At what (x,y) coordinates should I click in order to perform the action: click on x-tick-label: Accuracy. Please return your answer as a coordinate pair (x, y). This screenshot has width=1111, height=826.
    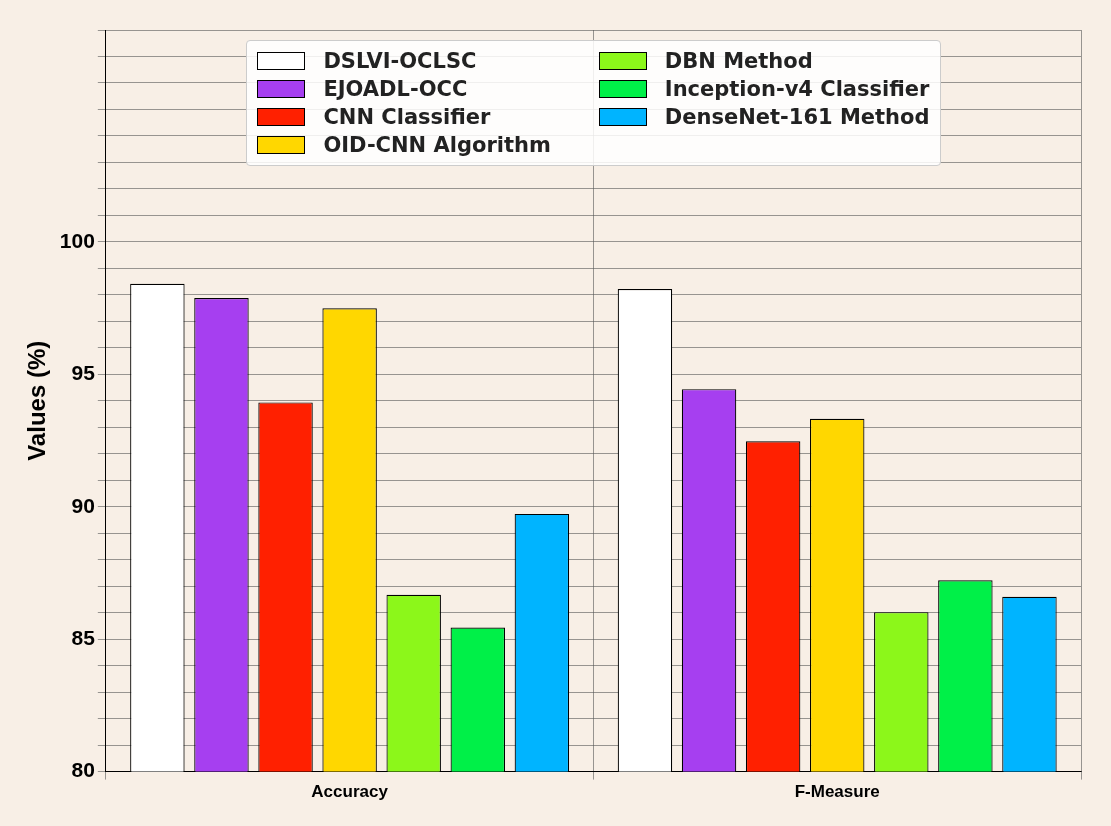
    Looking at the image, I should click on (350, 792).